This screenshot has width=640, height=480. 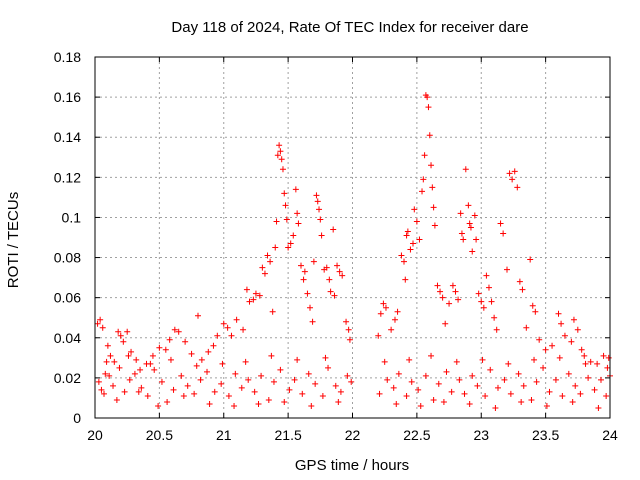 What do you see at coordinates (288, 435) in the screenshot?
I see `x-tick-label: 21.5` at bounding box center [288, 435].